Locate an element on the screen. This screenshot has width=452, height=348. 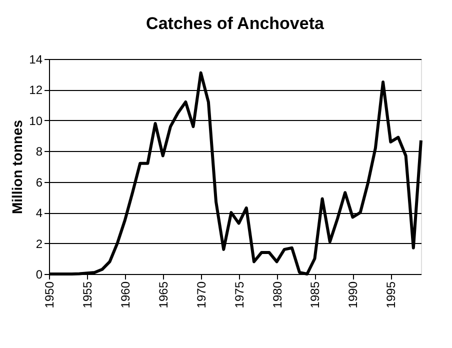
x-tick-label: 1950 is located at coordinates (49, 294).